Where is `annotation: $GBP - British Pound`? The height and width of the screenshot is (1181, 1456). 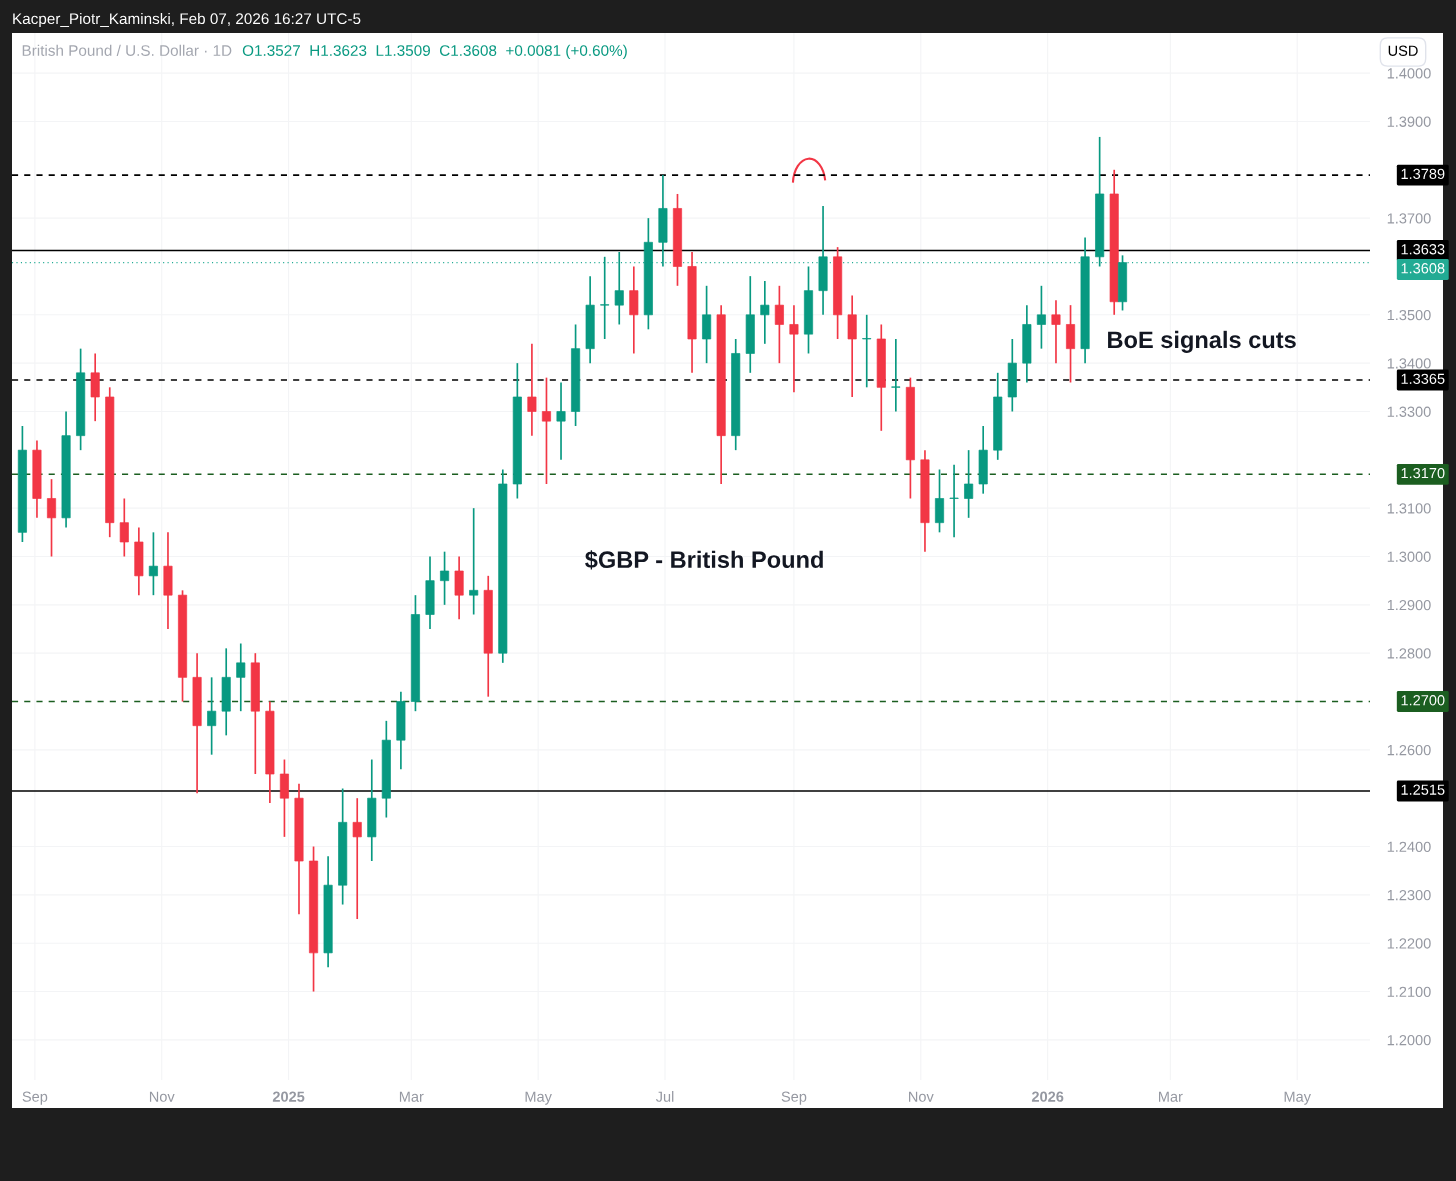 annotation: $GBP - British Pound is located at coordinates (704, 560).